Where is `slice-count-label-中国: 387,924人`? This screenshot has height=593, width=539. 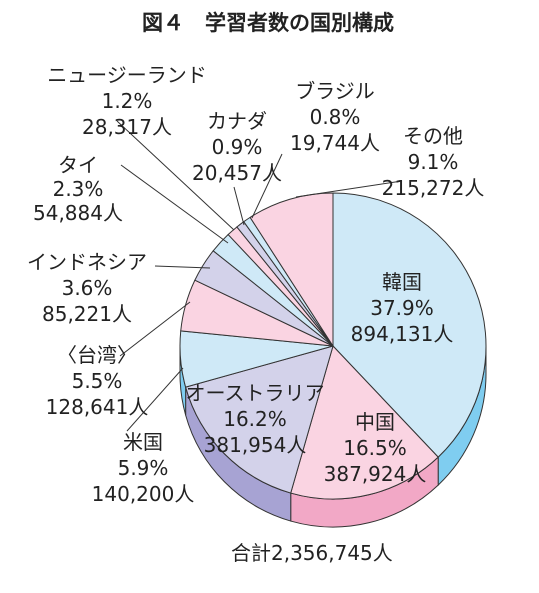 slice-count-label-中国: 387,924人 is located at coordinates (375, 474).